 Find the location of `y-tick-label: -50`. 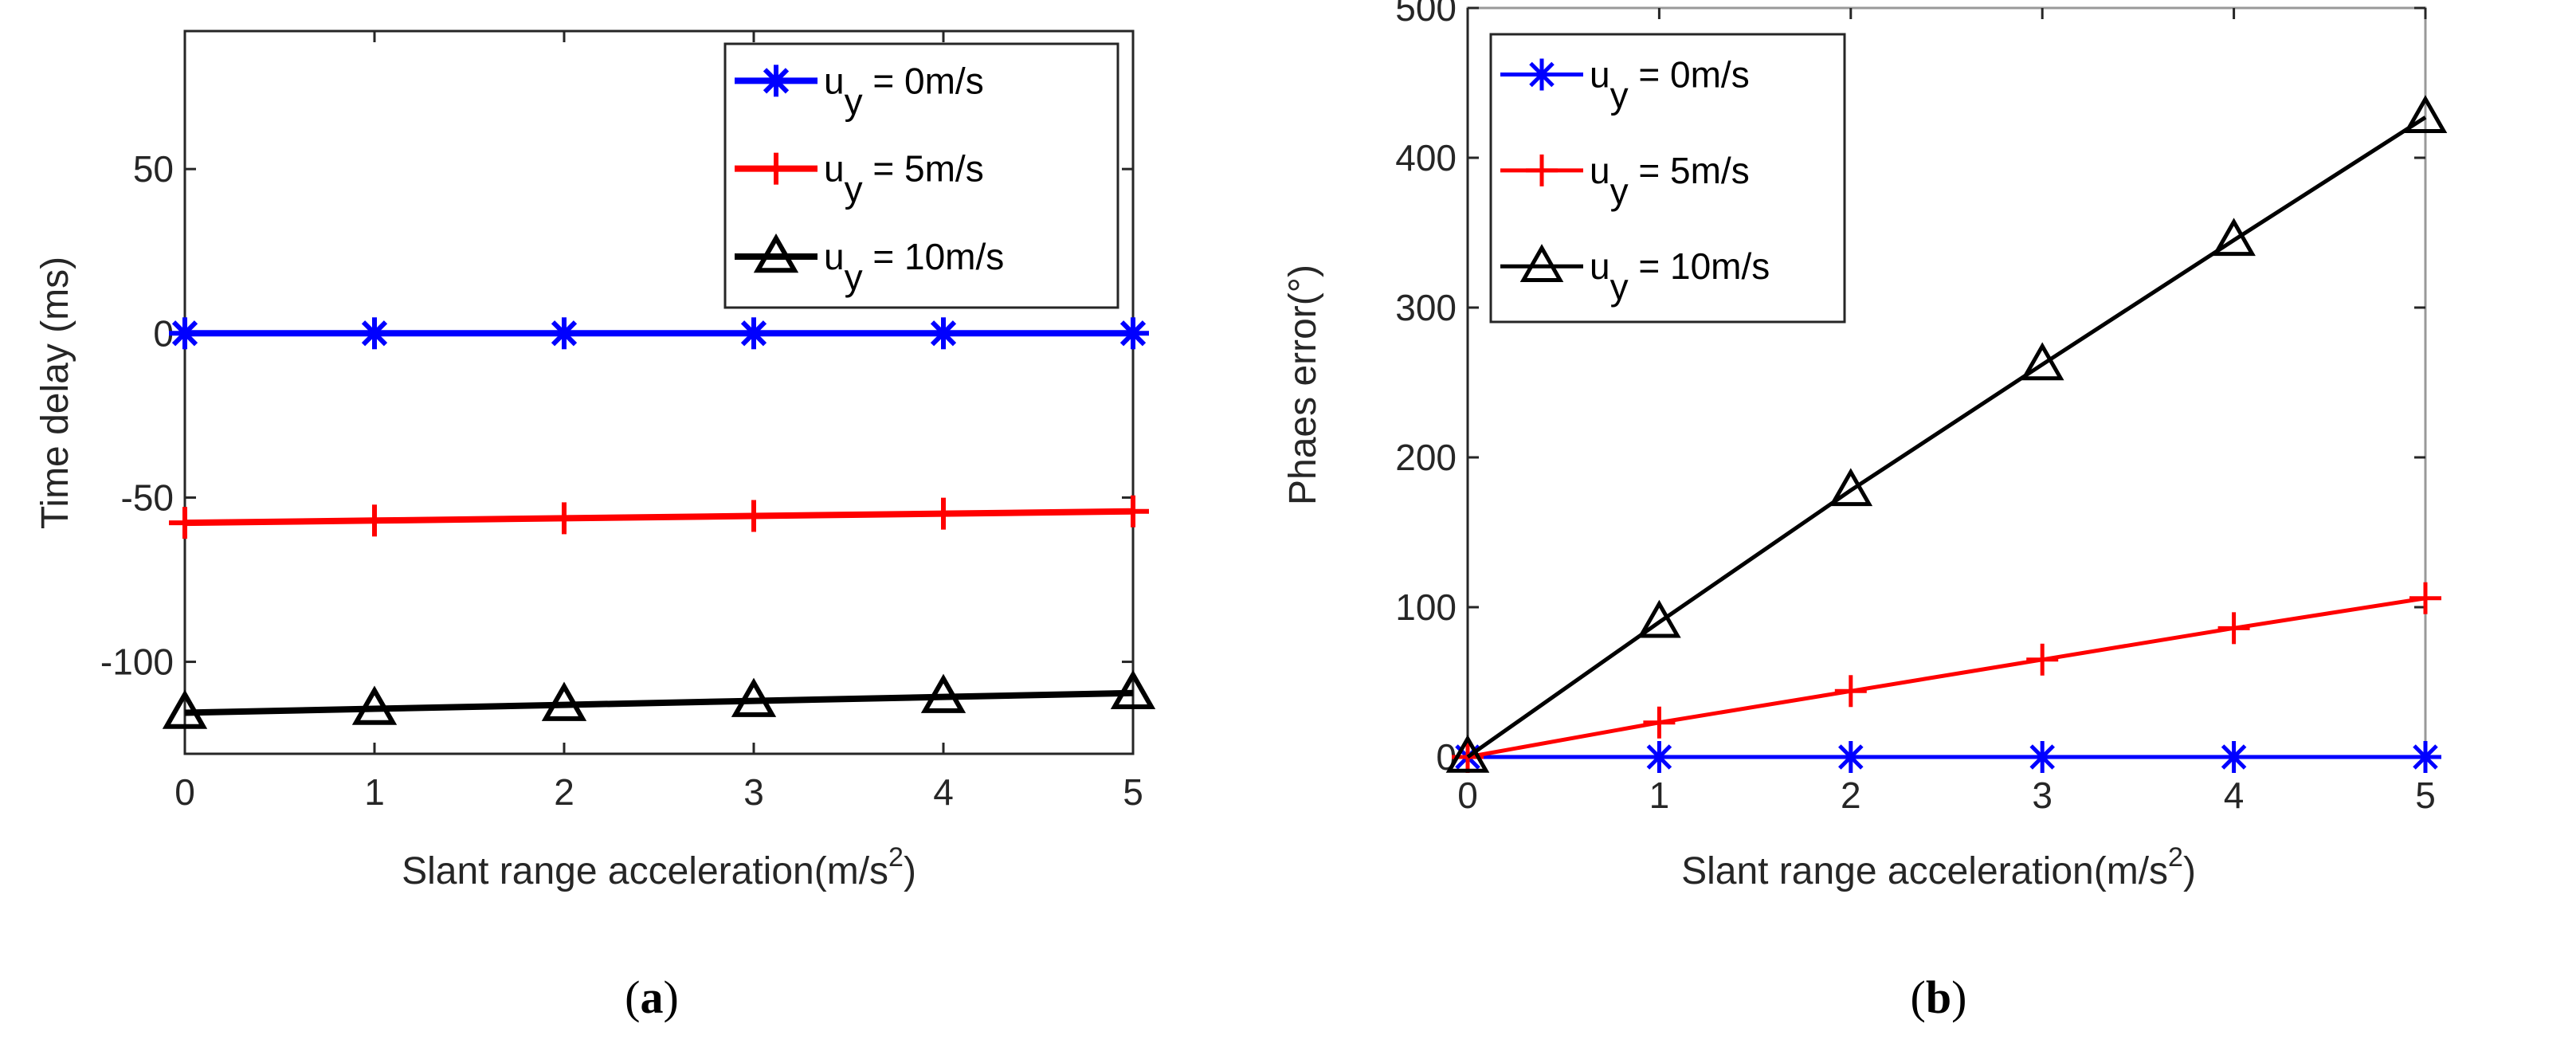

y-tick-label: -50 is located at coordinates (147, 497).